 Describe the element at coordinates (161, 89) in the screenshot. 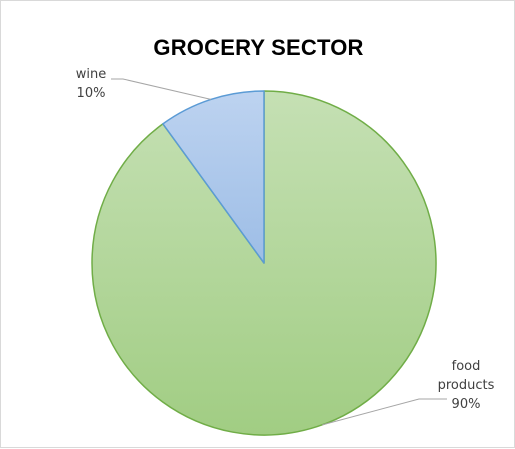

I see `leader-line-wine` at that location.